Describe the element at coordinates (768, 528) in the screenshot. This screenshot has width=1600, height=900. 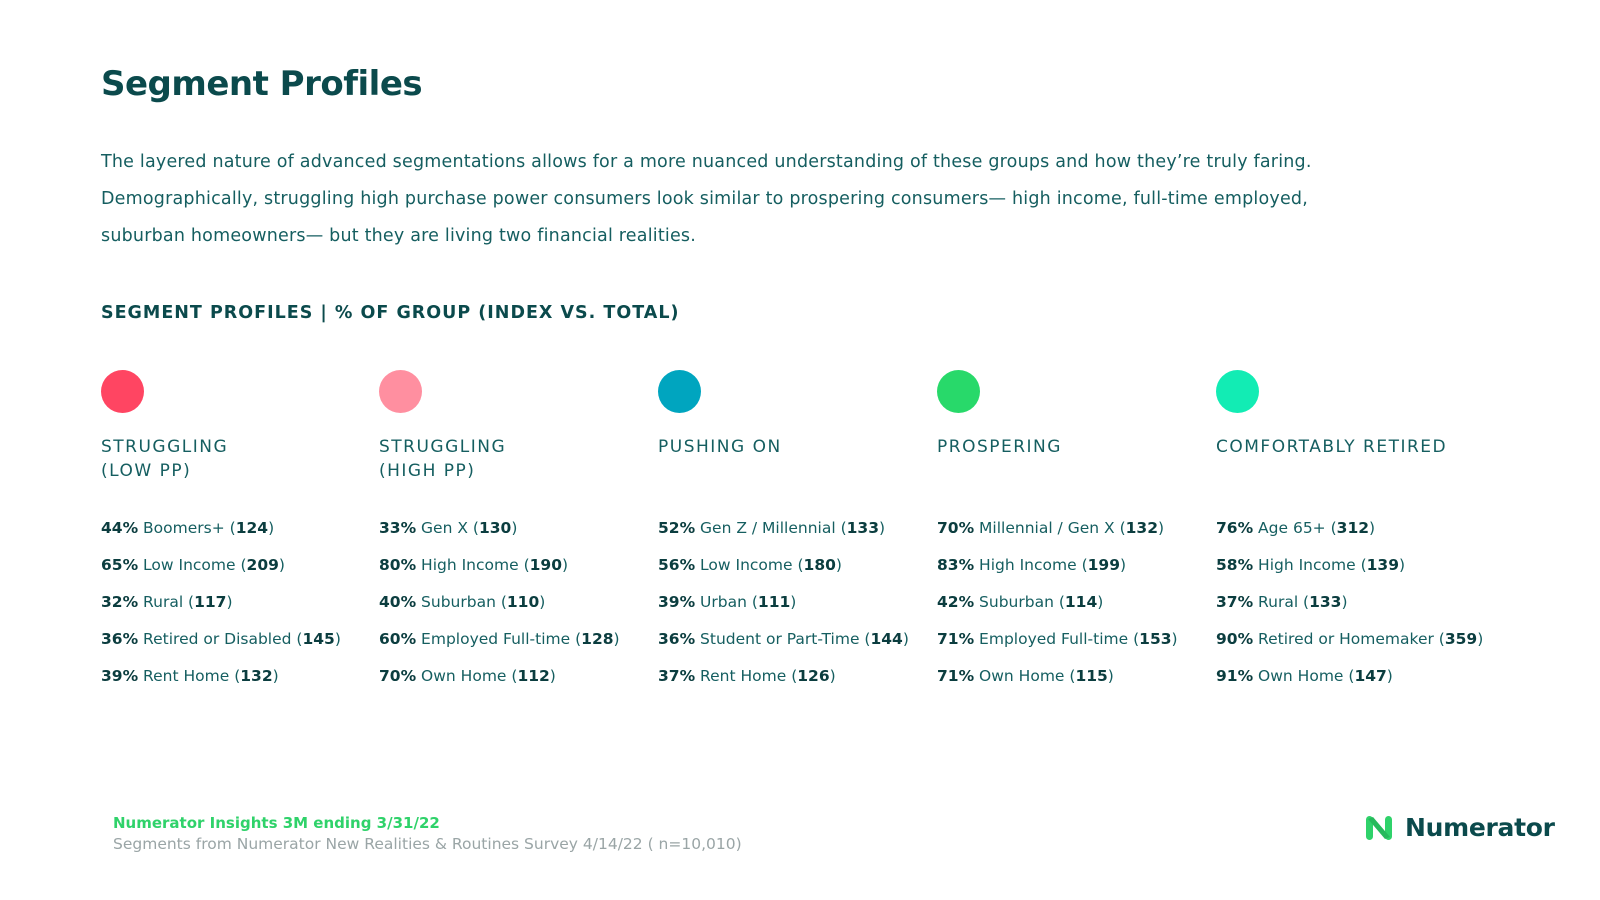
I see `stat-label: Gen Z / Millennial` at that location.